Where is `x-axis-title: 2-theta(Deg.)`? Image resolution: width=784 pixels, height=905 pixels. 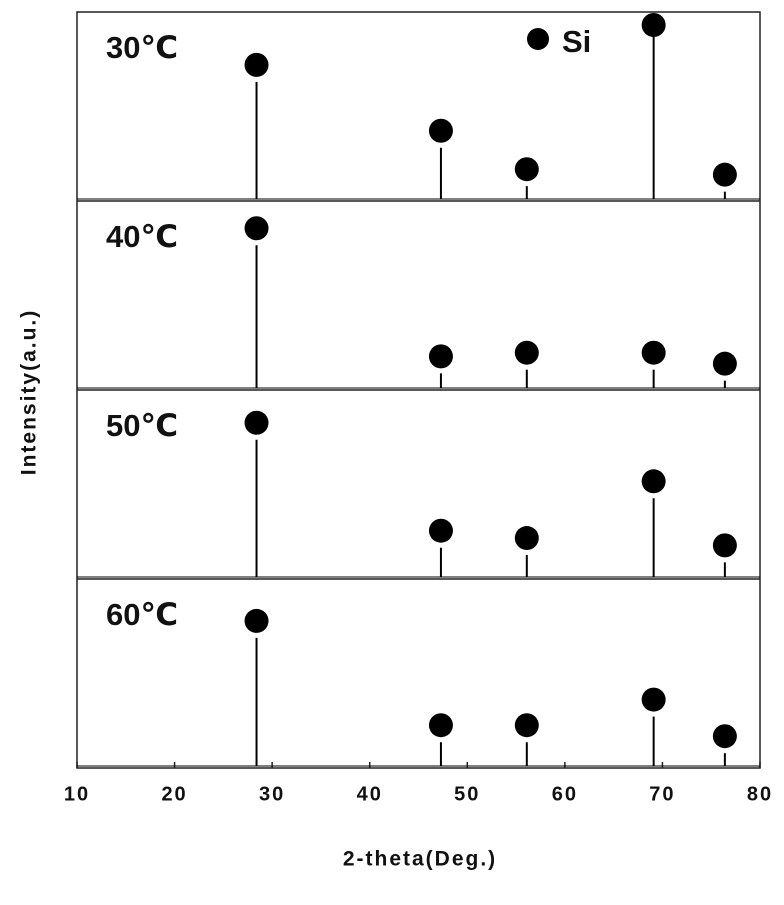 x-axis-title: 2-theta(Deg.) is located at coordinates (420, 859).